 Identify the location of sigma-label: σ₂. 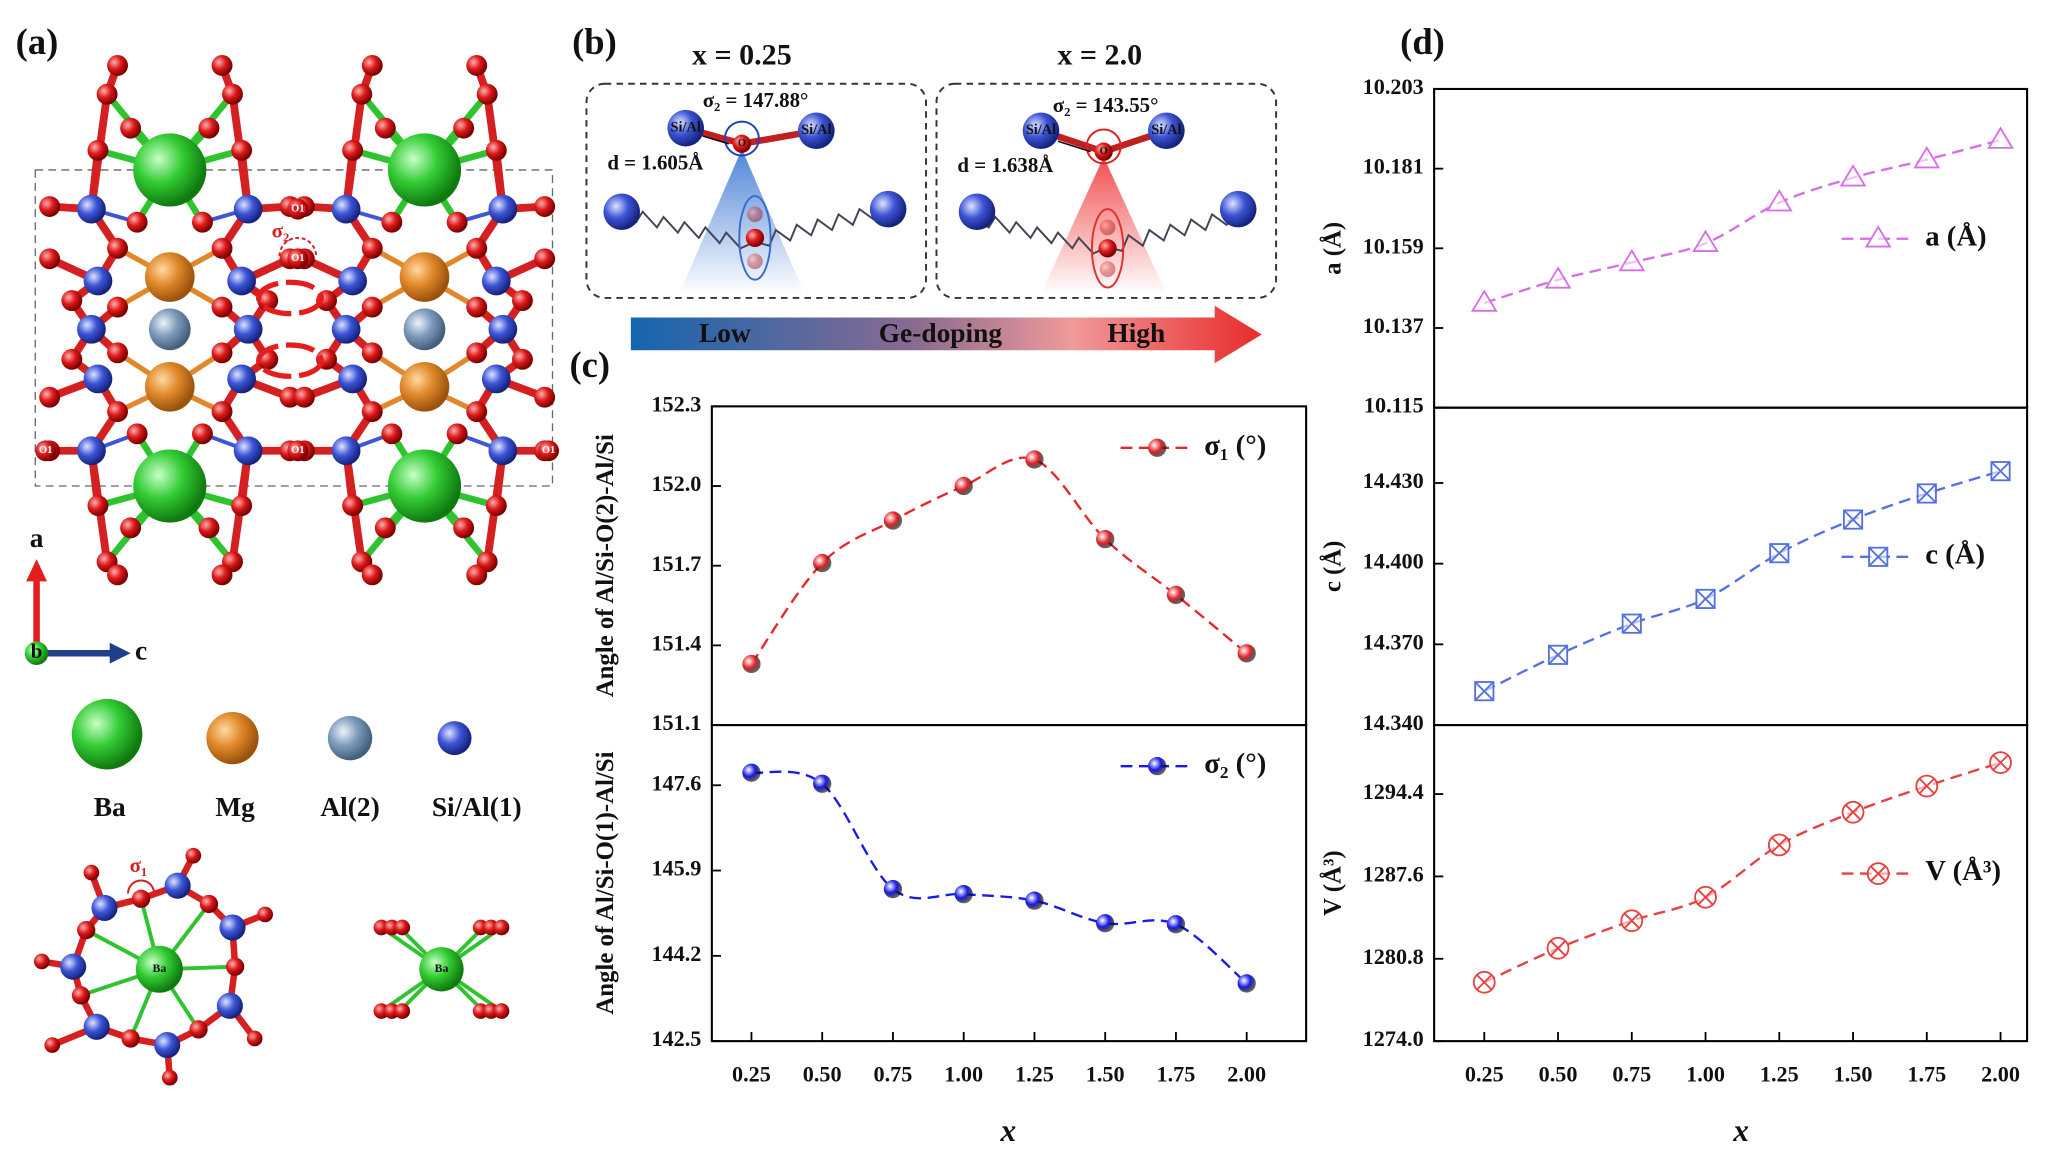
(281, 230).